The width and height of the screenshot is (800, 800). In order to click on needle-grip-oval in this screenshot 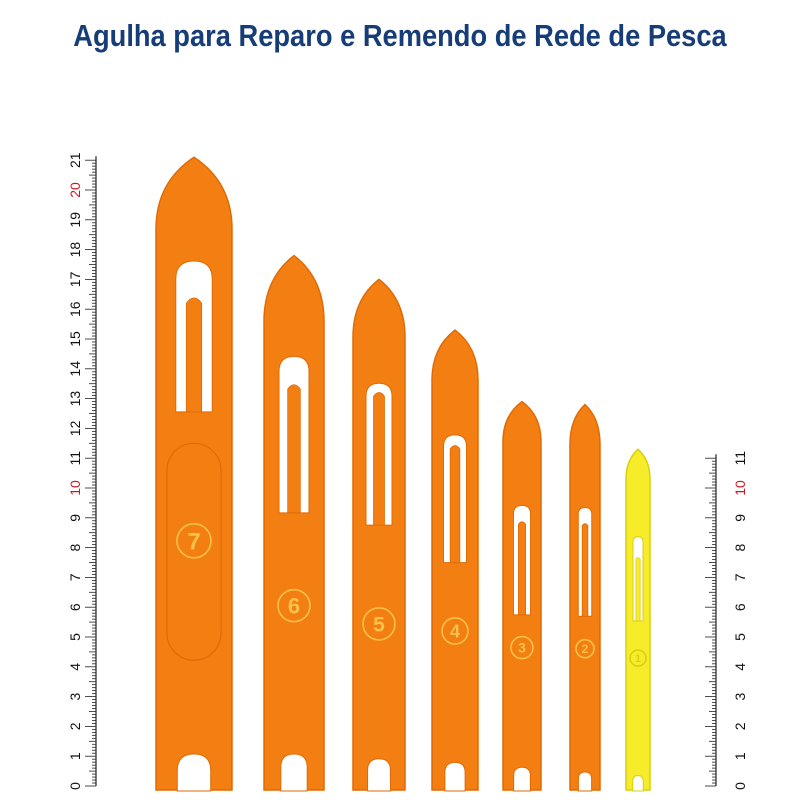, I will do `click(194, 551)`.